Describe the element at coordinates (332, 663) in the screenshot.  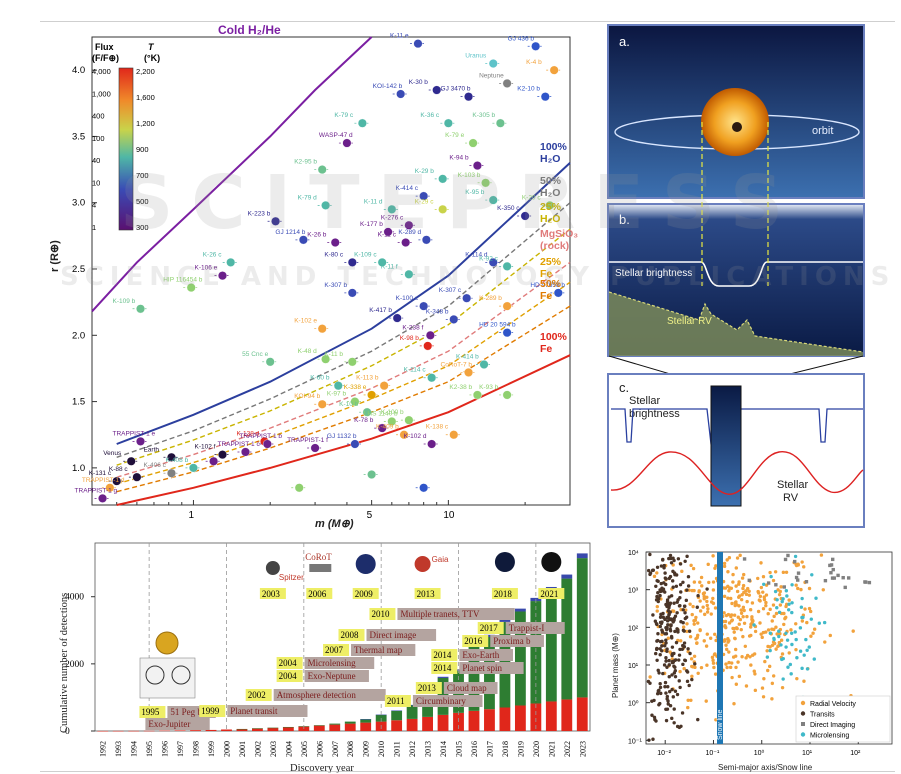
I see `event-text: Microlensing` at that location.